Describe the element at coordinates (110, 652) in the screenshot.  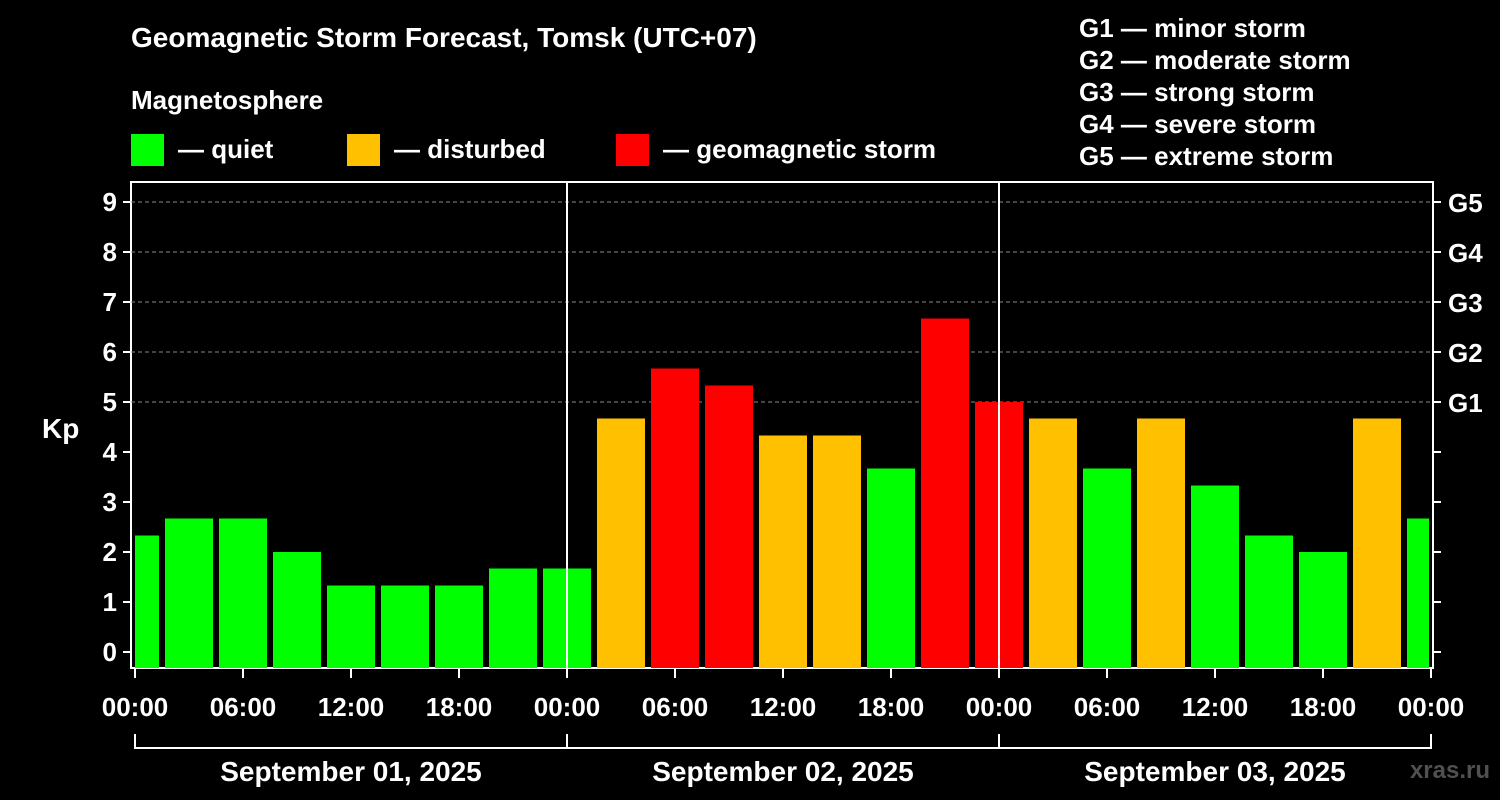
I see `y-tick-label: 0` at that location.